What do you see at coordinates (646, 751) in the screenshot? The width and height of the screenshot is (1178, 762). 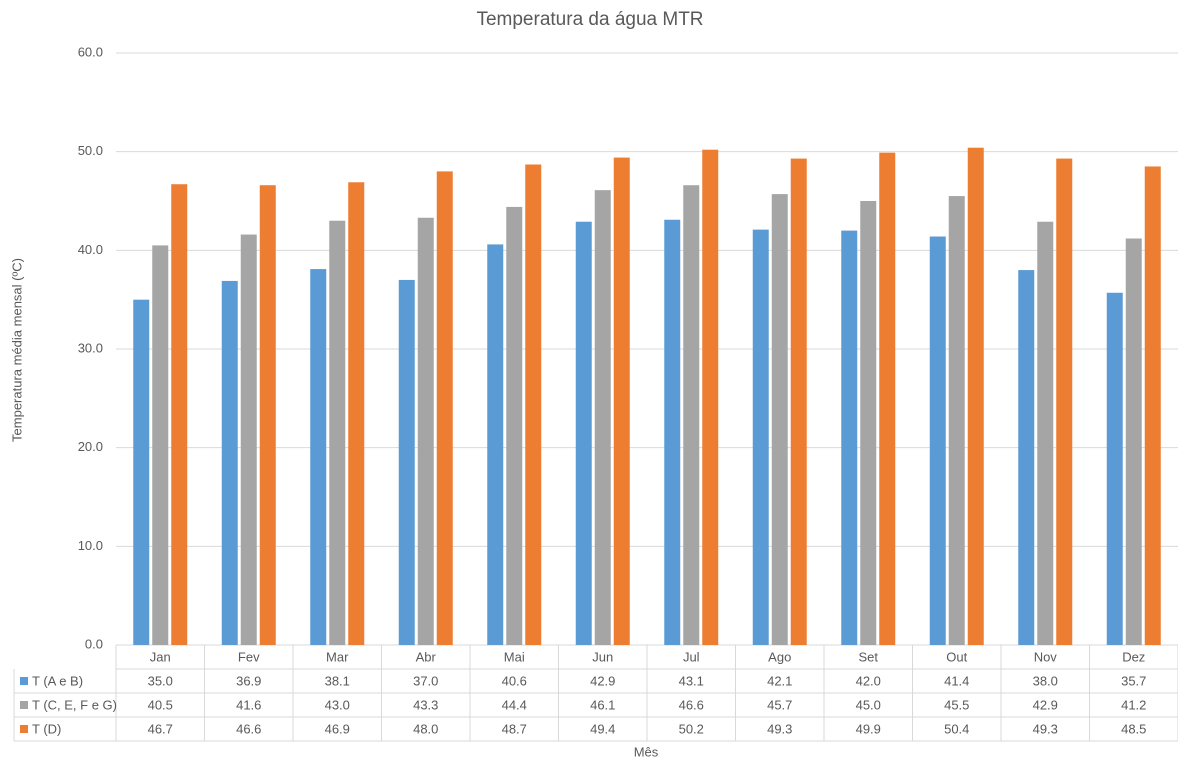 I see `x-axis-label: Mês` at bounding box center [646, 751].